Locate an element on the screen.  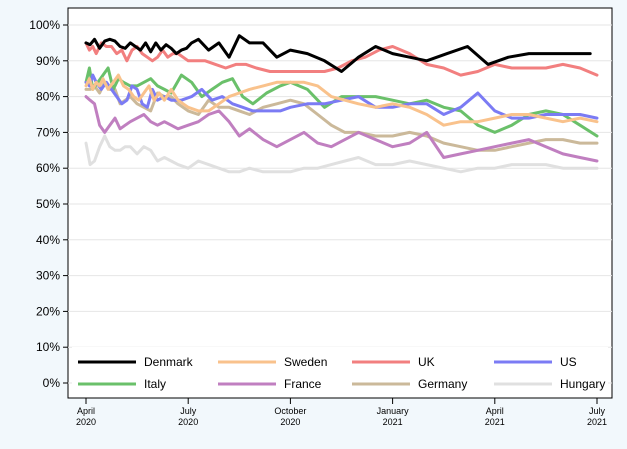
y-tick-label: 80% is located at coordinates (48, 97).